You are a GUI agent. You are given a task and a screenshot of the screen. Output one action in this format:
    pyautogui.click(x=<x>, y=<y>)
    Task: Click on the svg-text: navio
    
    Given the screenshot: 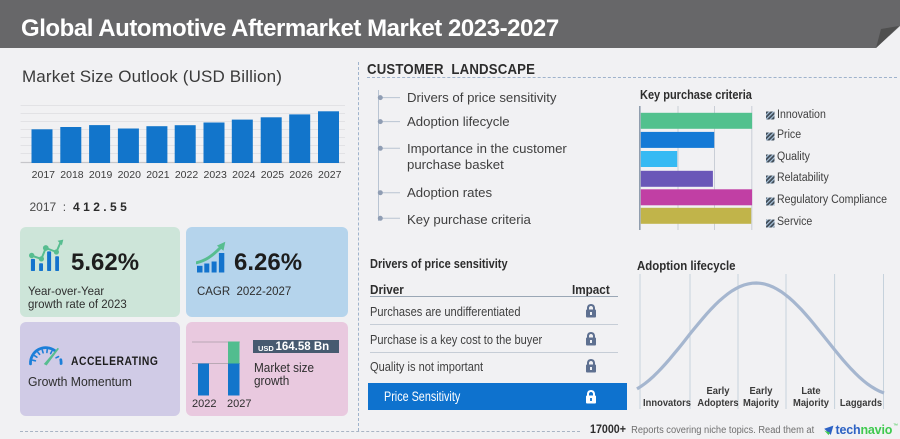 What is the action you would take?
    pyautogui.click(x=877, y=430)
    